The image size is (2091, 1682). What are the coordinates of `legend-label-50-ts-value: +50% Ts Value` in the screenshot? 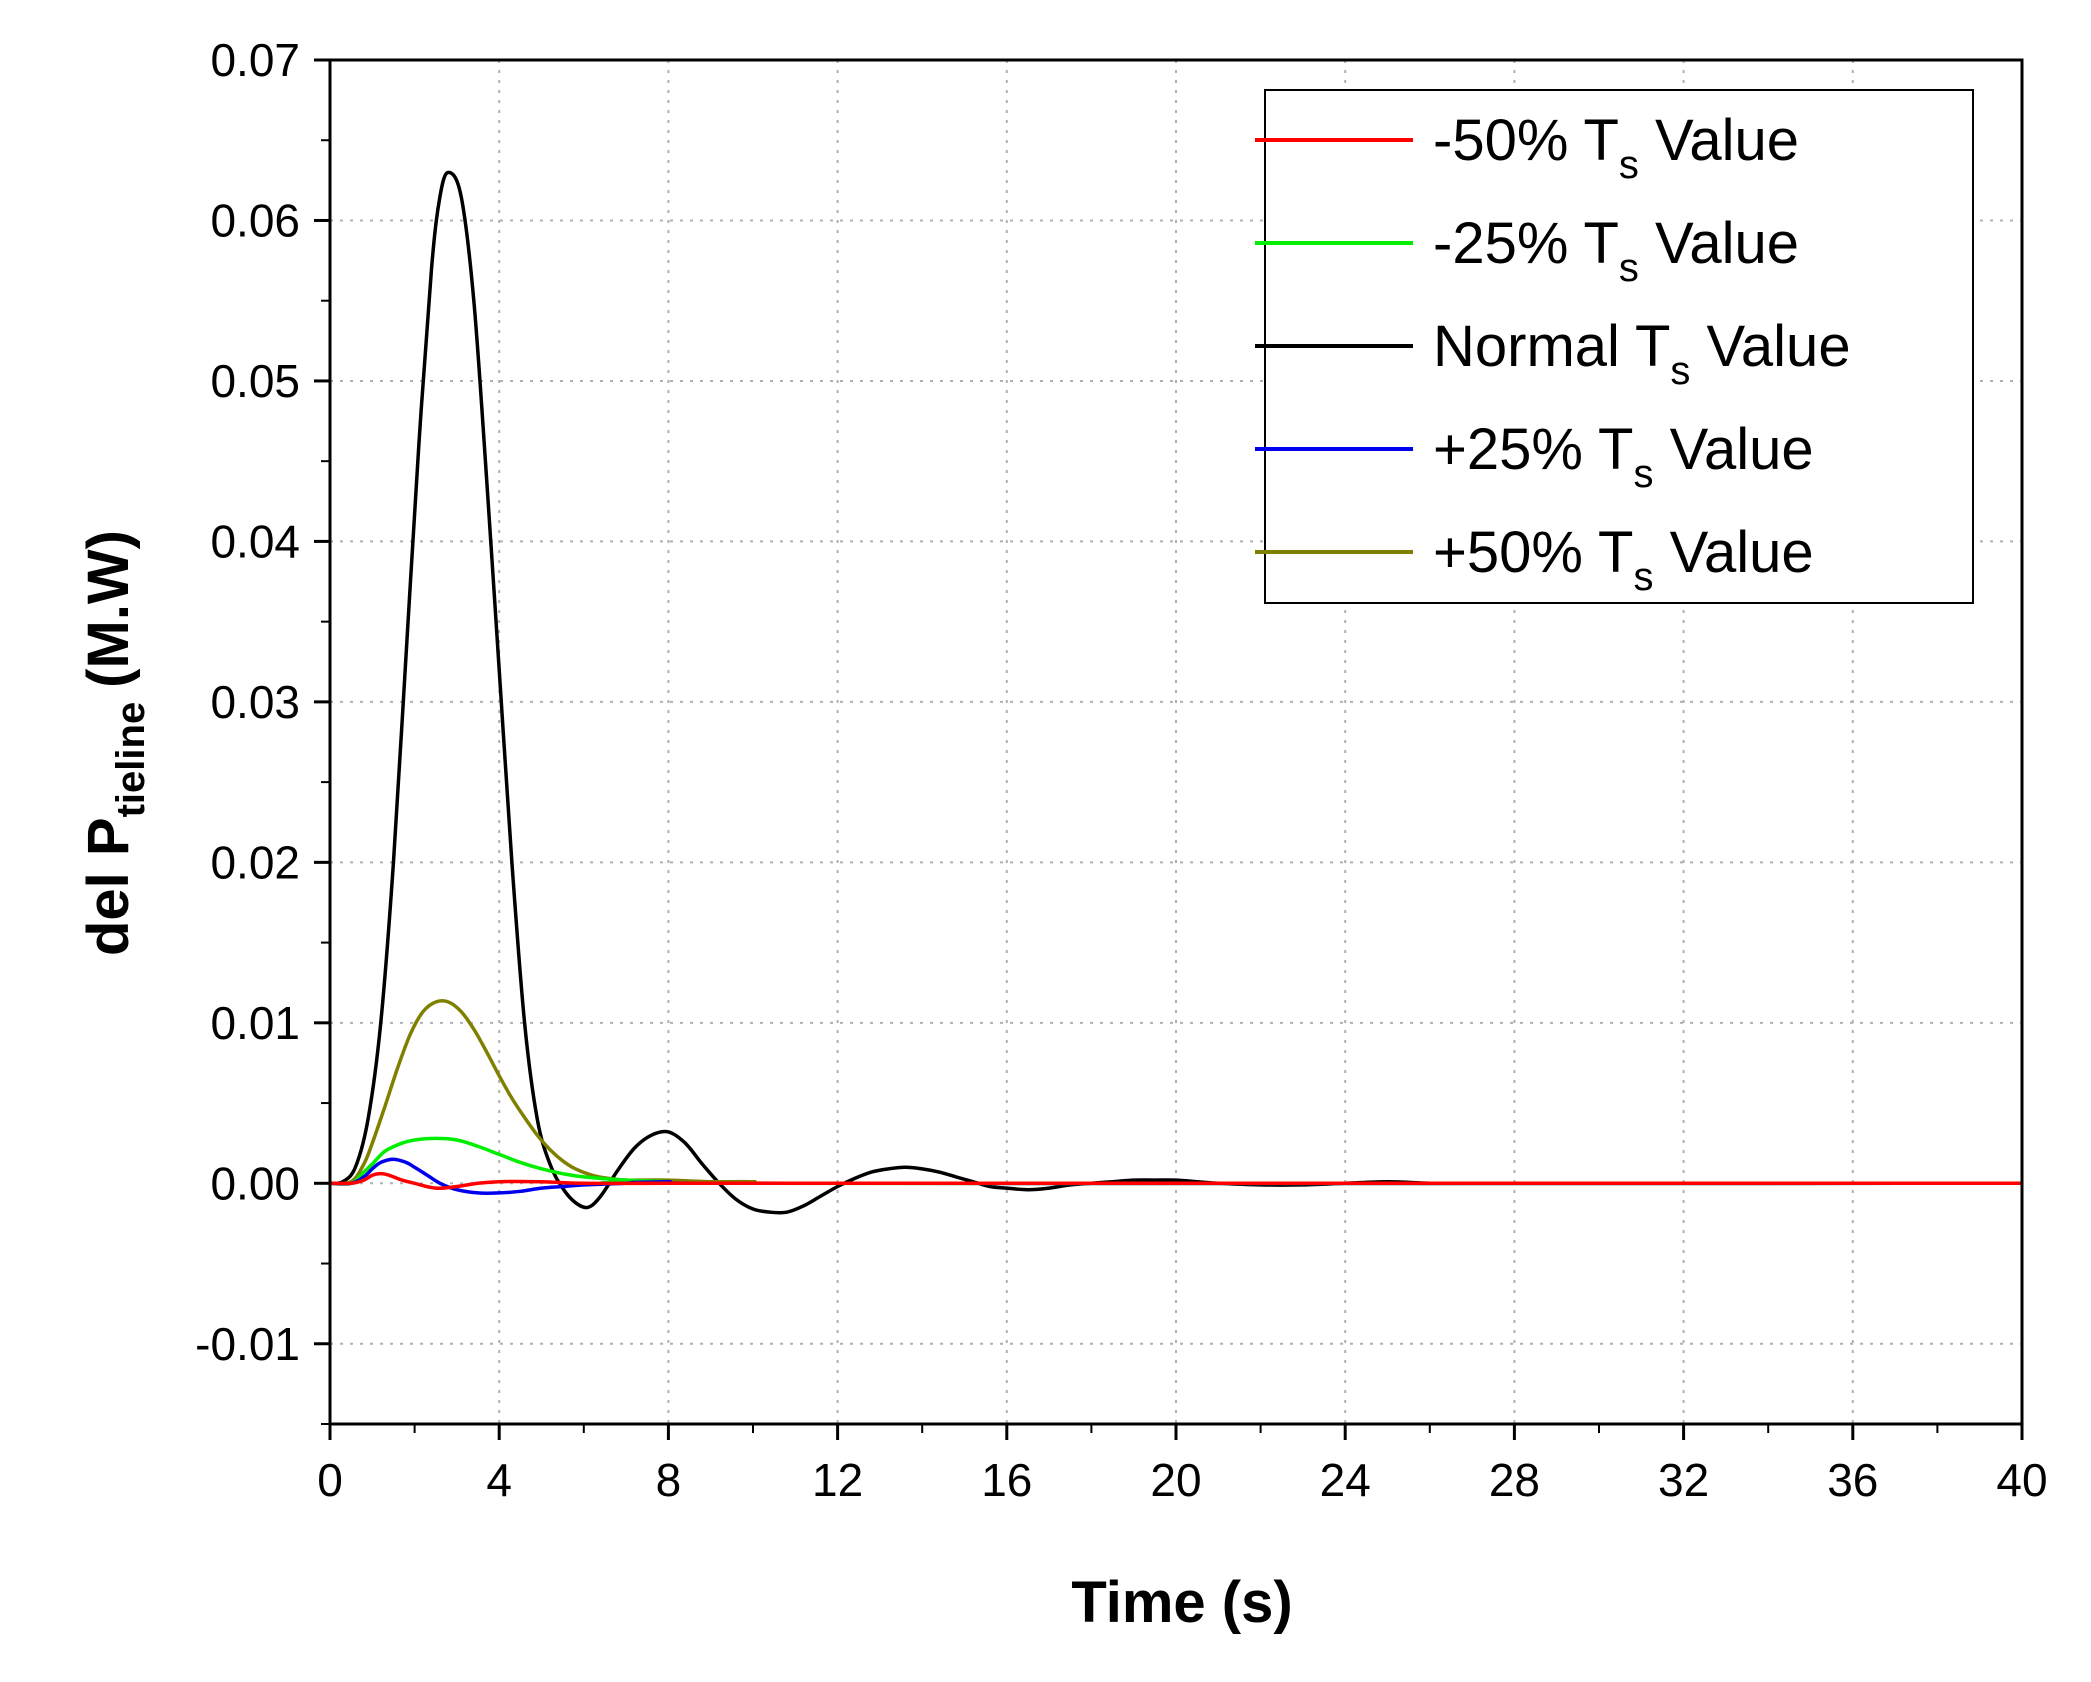 It's located at (1623, 559).